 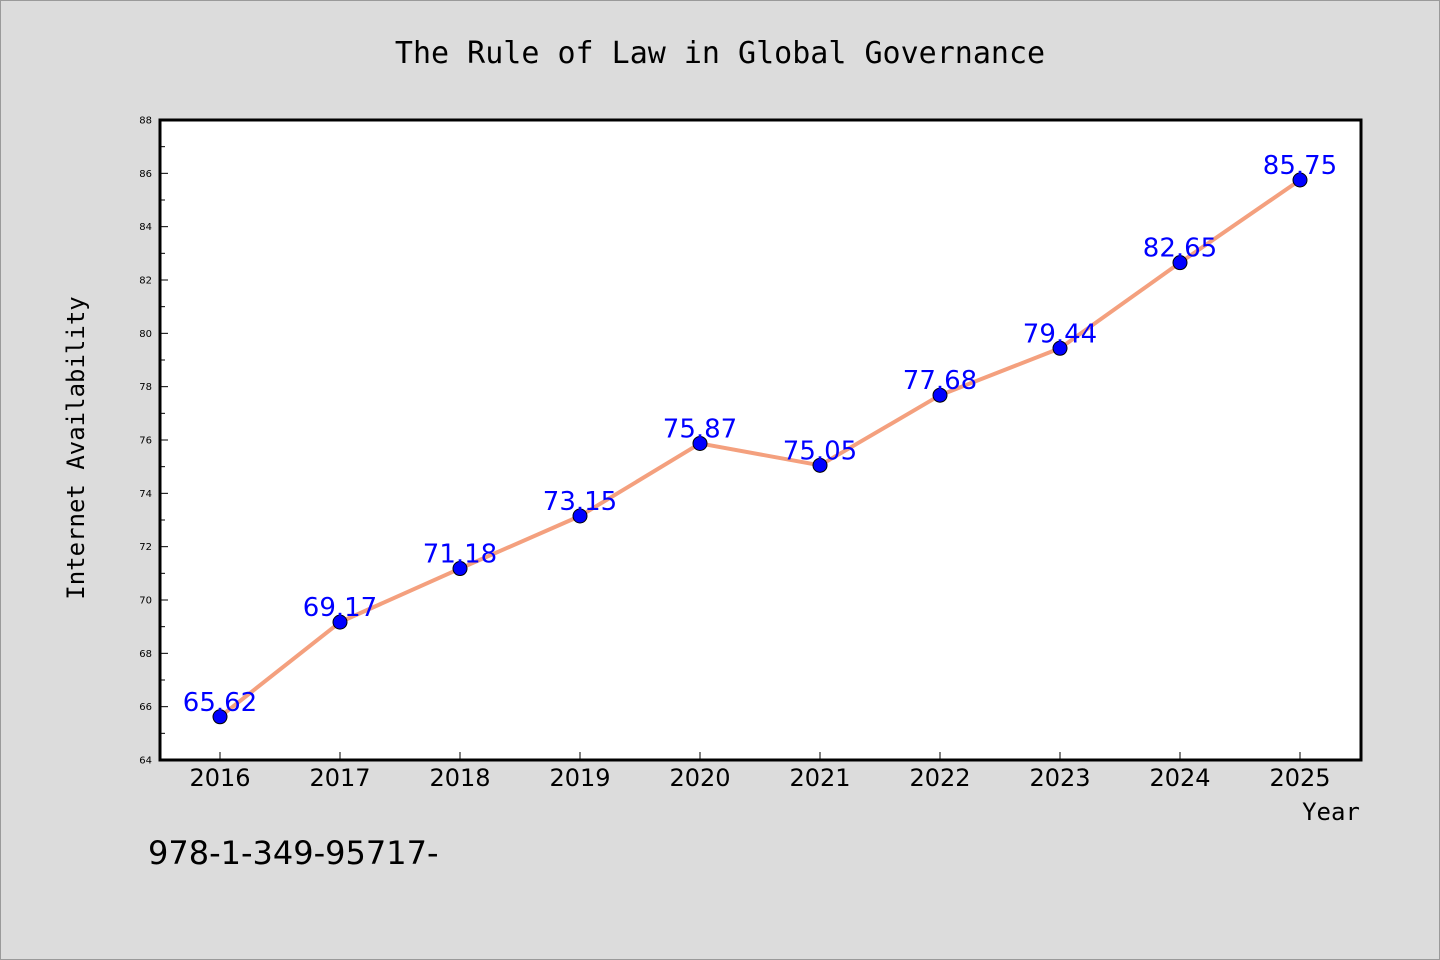 What do you see at coordinates (145, 494) in the screenshot?
I see `y-tick-label: 74` at bounding box center [145, 494].